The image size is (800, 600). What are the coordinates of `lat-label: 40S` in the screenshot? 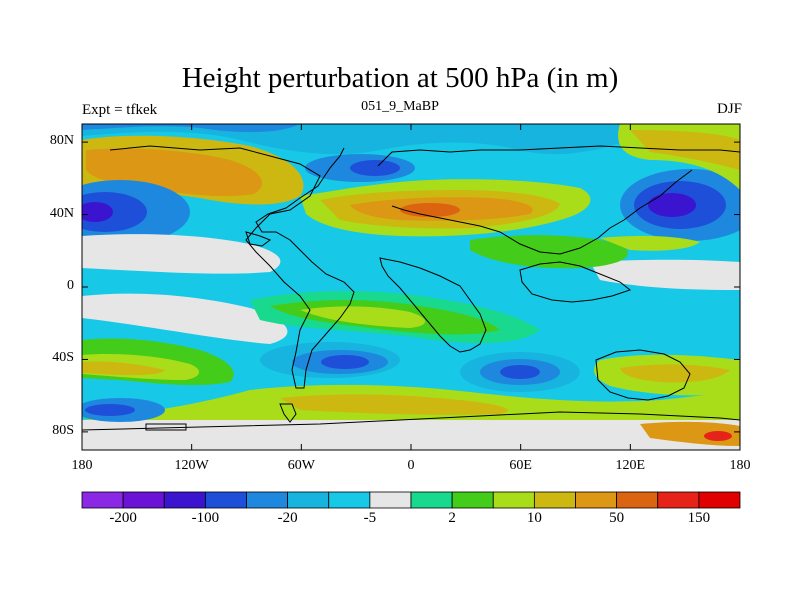 It's located at (63, 358).